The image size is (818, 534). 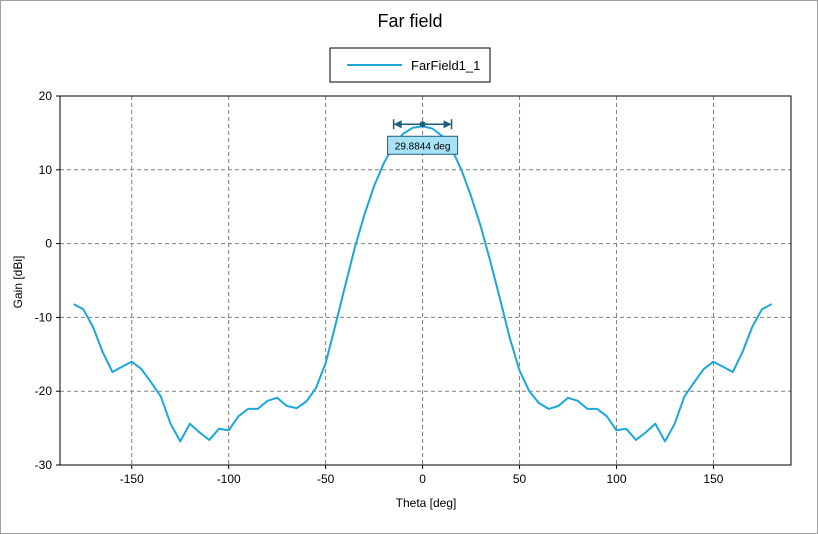 I want to click on x-tick-label: -150, so click(x=132, y=479).